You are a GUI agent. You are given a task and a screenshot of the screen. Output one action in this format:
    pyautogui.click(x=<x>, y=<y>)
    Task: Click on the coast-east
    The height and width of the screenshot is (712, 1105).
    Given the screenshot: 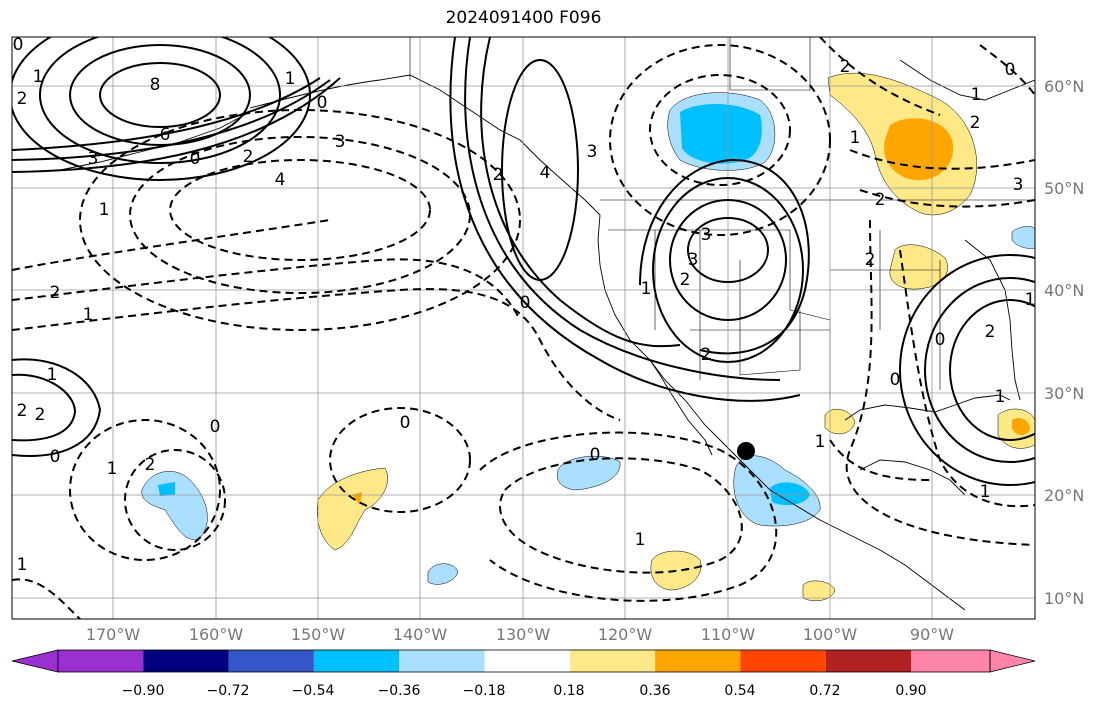 What is the action you would take?
    pyautogui.click(x=992, y=320)
    